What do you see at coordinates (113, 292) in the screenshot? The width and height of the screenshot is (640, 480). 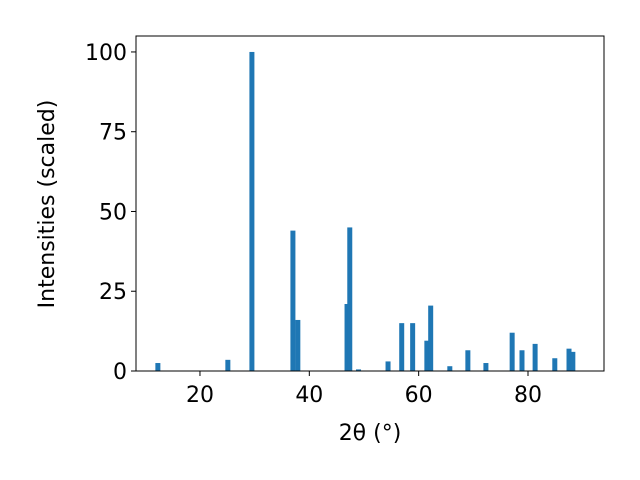 I see `y-tick-label: 25` at bounding box center [113, 292].